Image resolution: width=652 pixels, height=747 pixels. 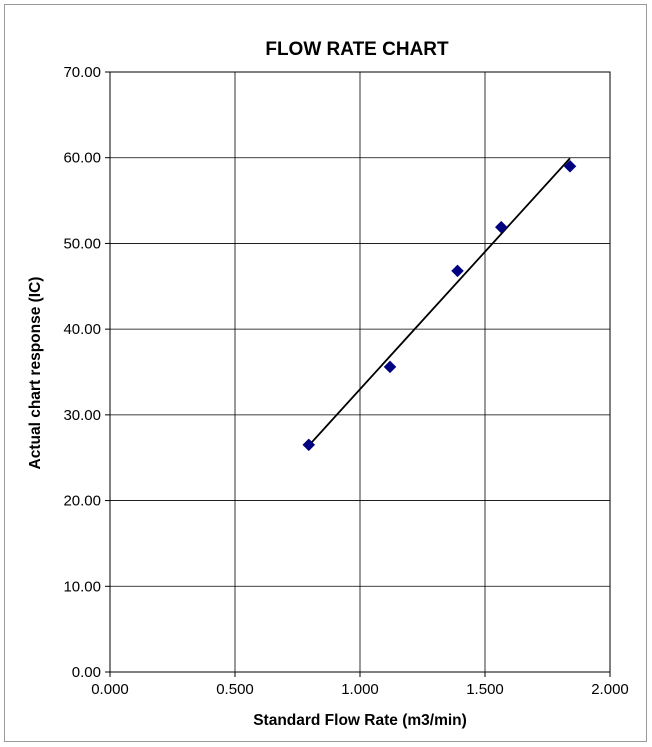 What do you see at coordinates (82, 72) in the screenshot?
I see `y-tick-label: 70.00` at bounding box center [82, 72].